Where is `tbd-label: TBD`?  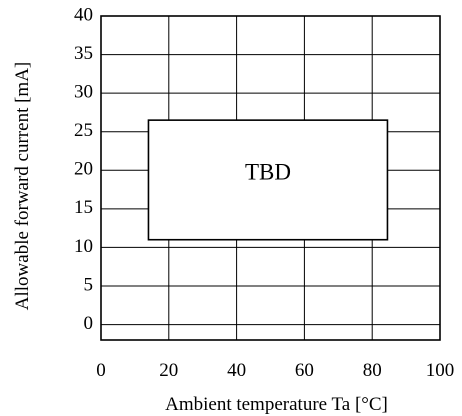
tbd-label: TBD is located at coordinates (268, 171).